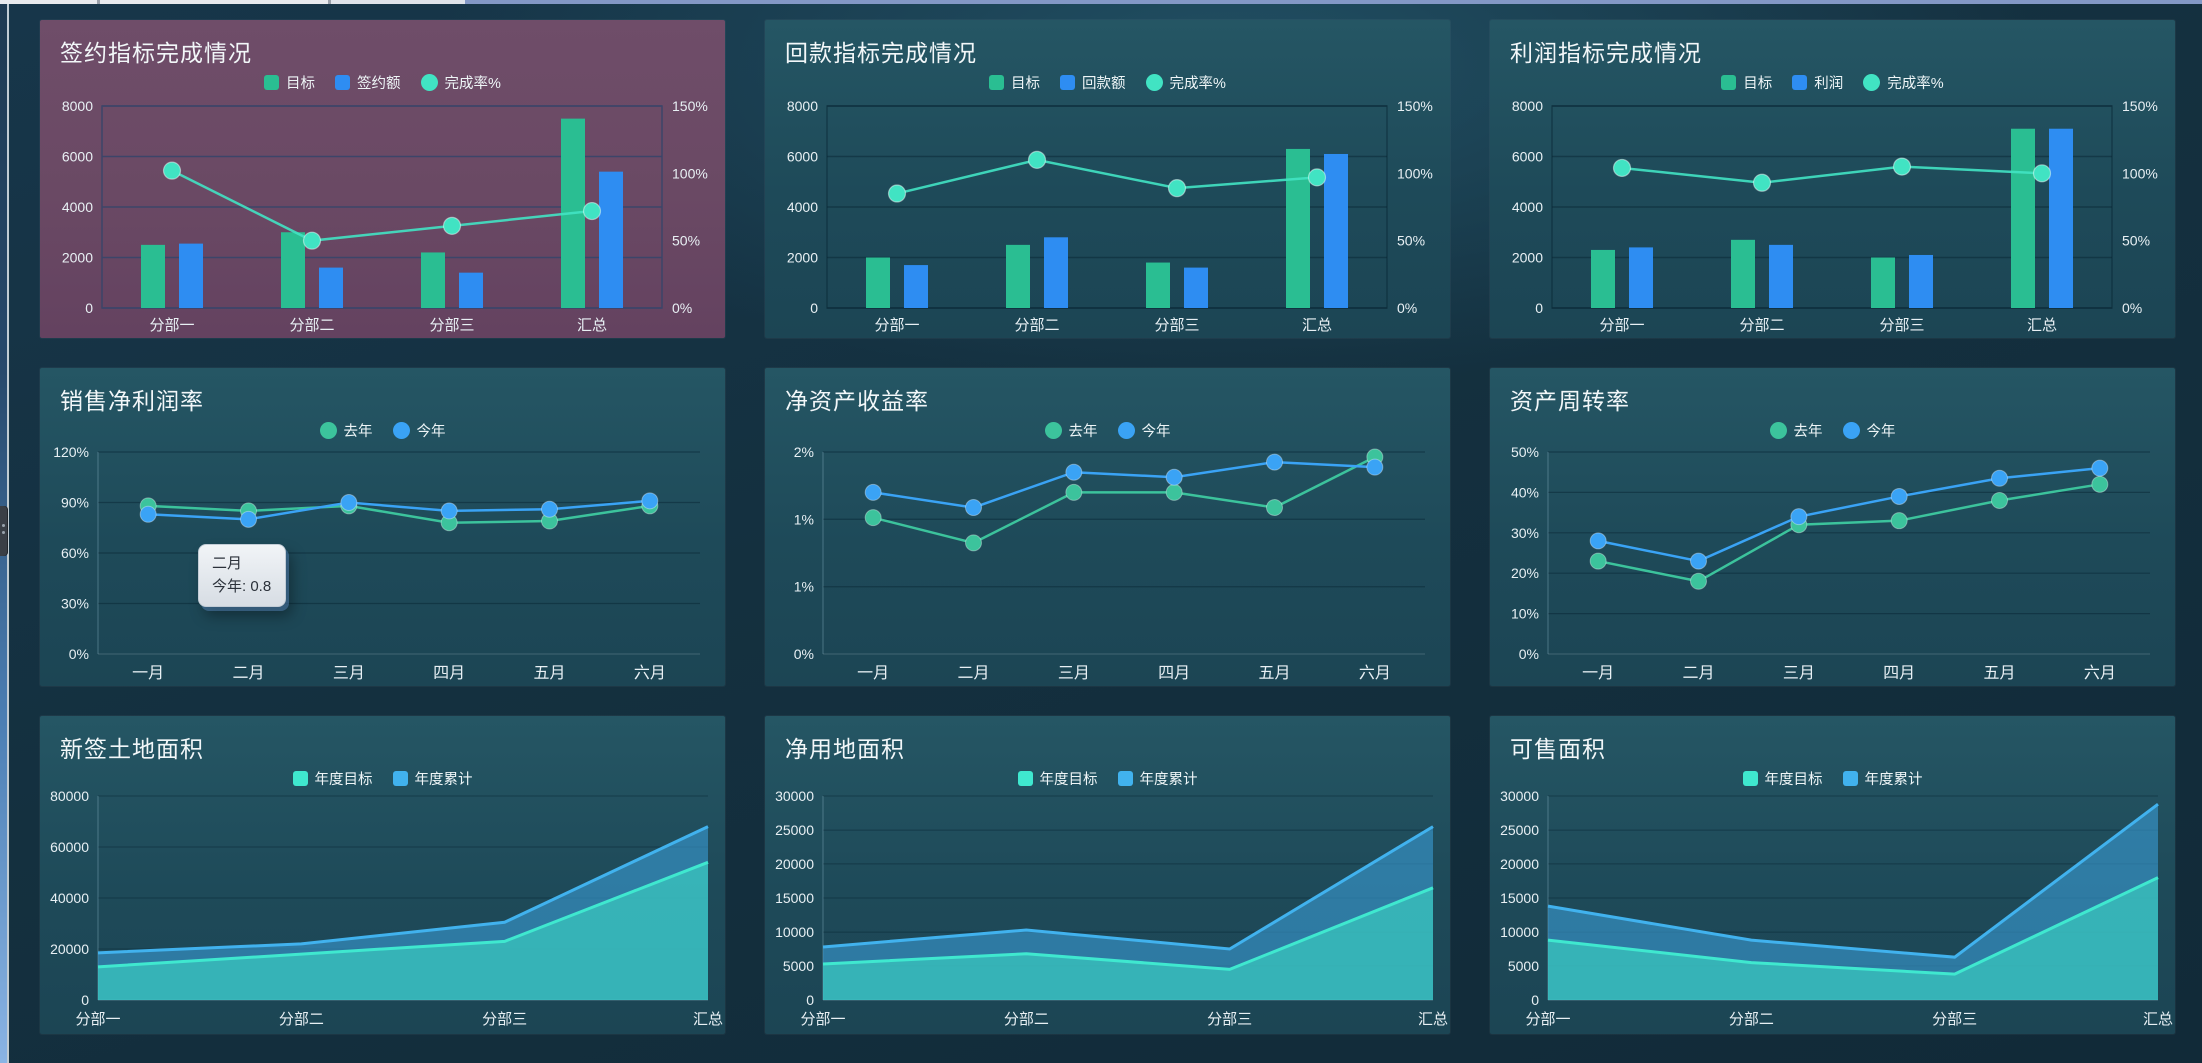 The image size is (2202, 1063). Describe the element at coordinates (382, 527) in the screenshot. I see `net-sales-margin-chart: 0%30%60%90%120%一月 二月 三月 四月 五月 六月` at that location.